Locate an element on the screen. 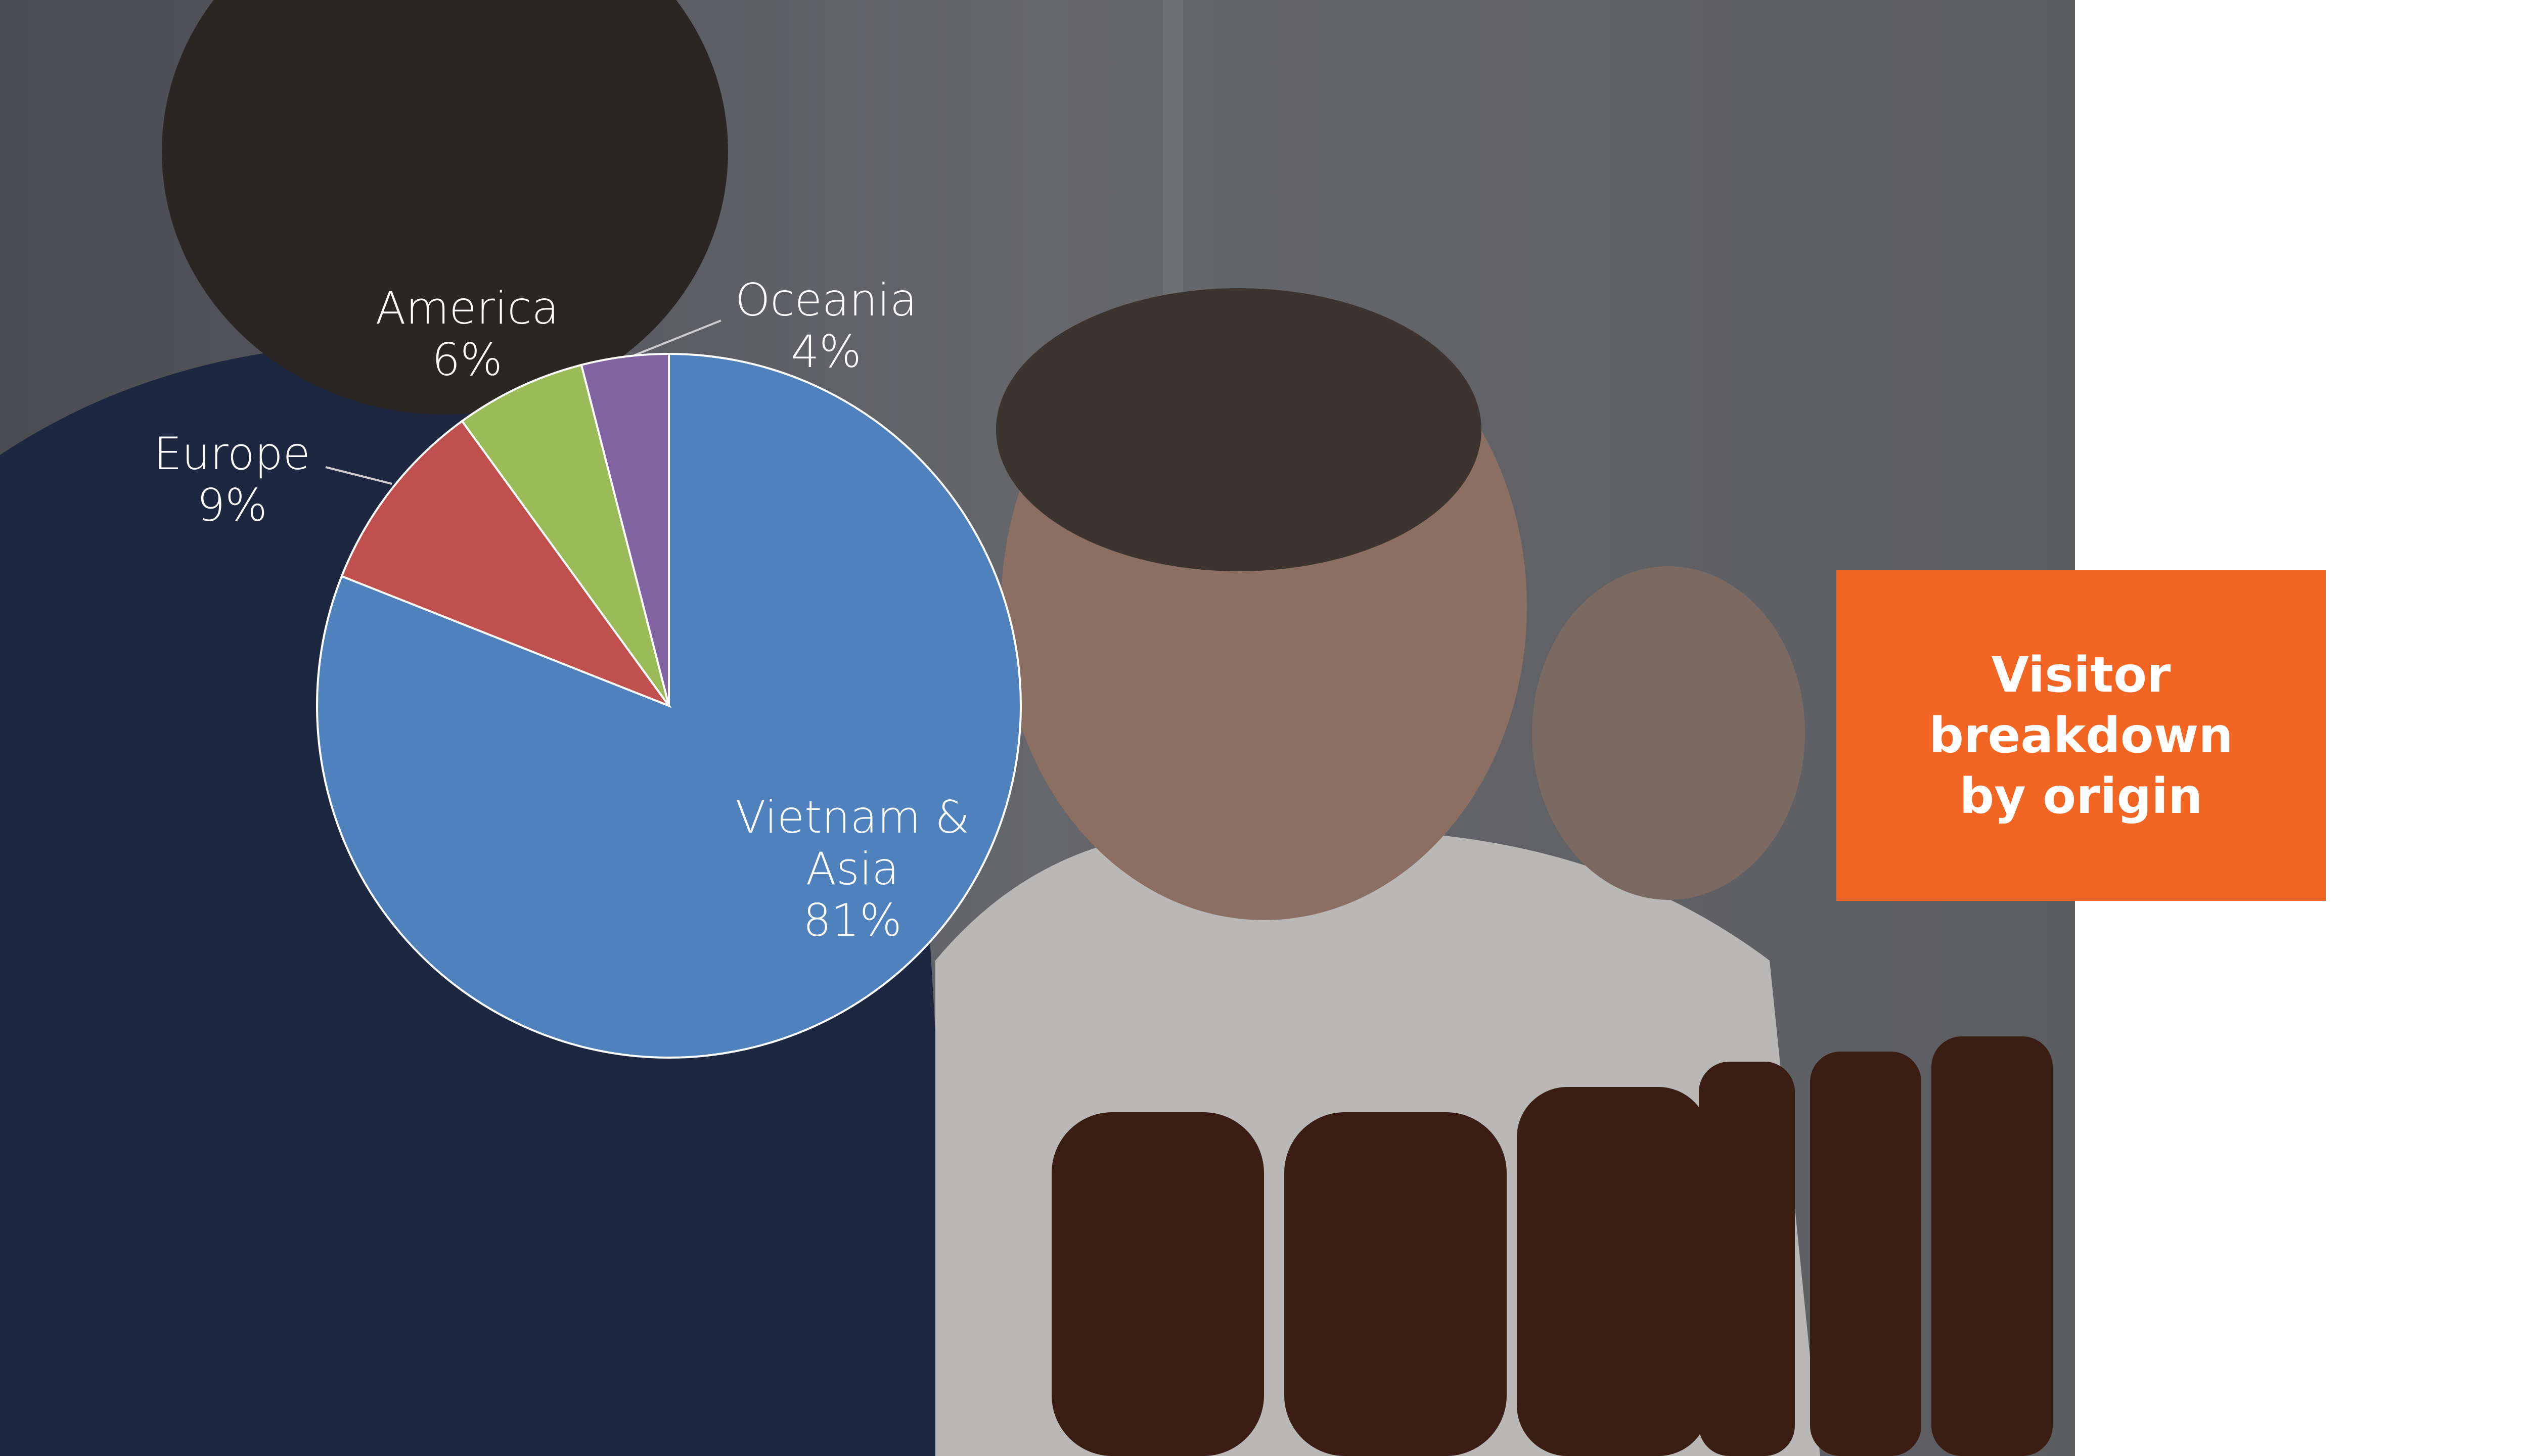 The width and height of the screenshot is (2528, 1456). value-label: 4% is located at coordinates (827, 352).